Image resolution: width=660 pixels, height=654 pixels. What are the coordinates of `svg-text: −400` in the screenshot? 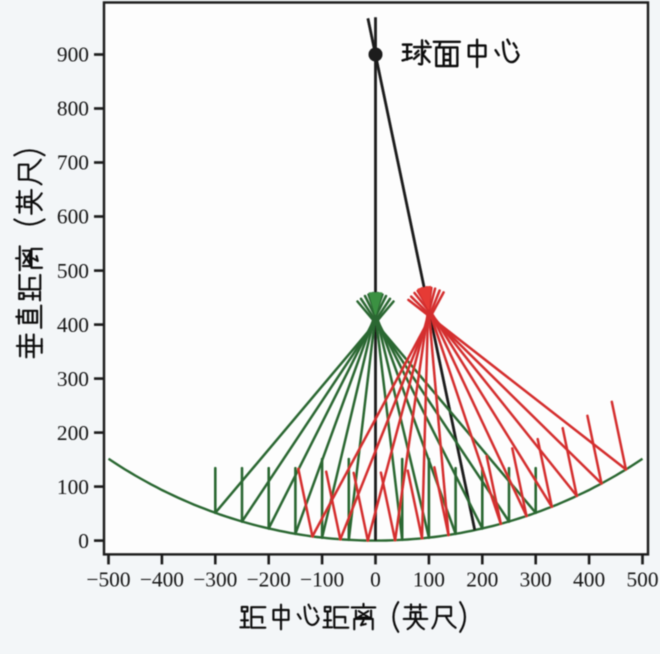 It's located at (162, 580).